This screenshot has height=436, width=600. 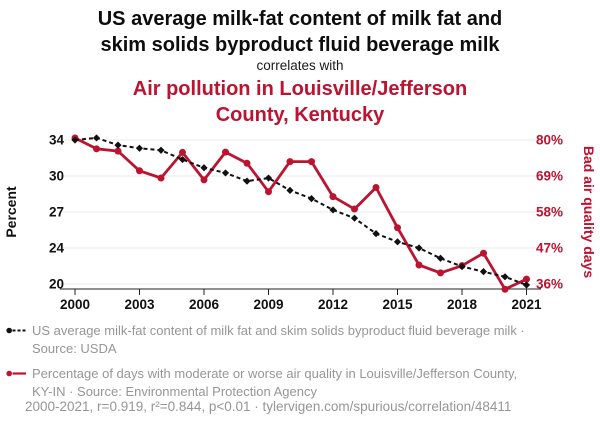 What do you see at coordinates (549, 176) in the screenshot?
I see `y-axis-tick-label-right: 69%` at bounding box center [549, 176].